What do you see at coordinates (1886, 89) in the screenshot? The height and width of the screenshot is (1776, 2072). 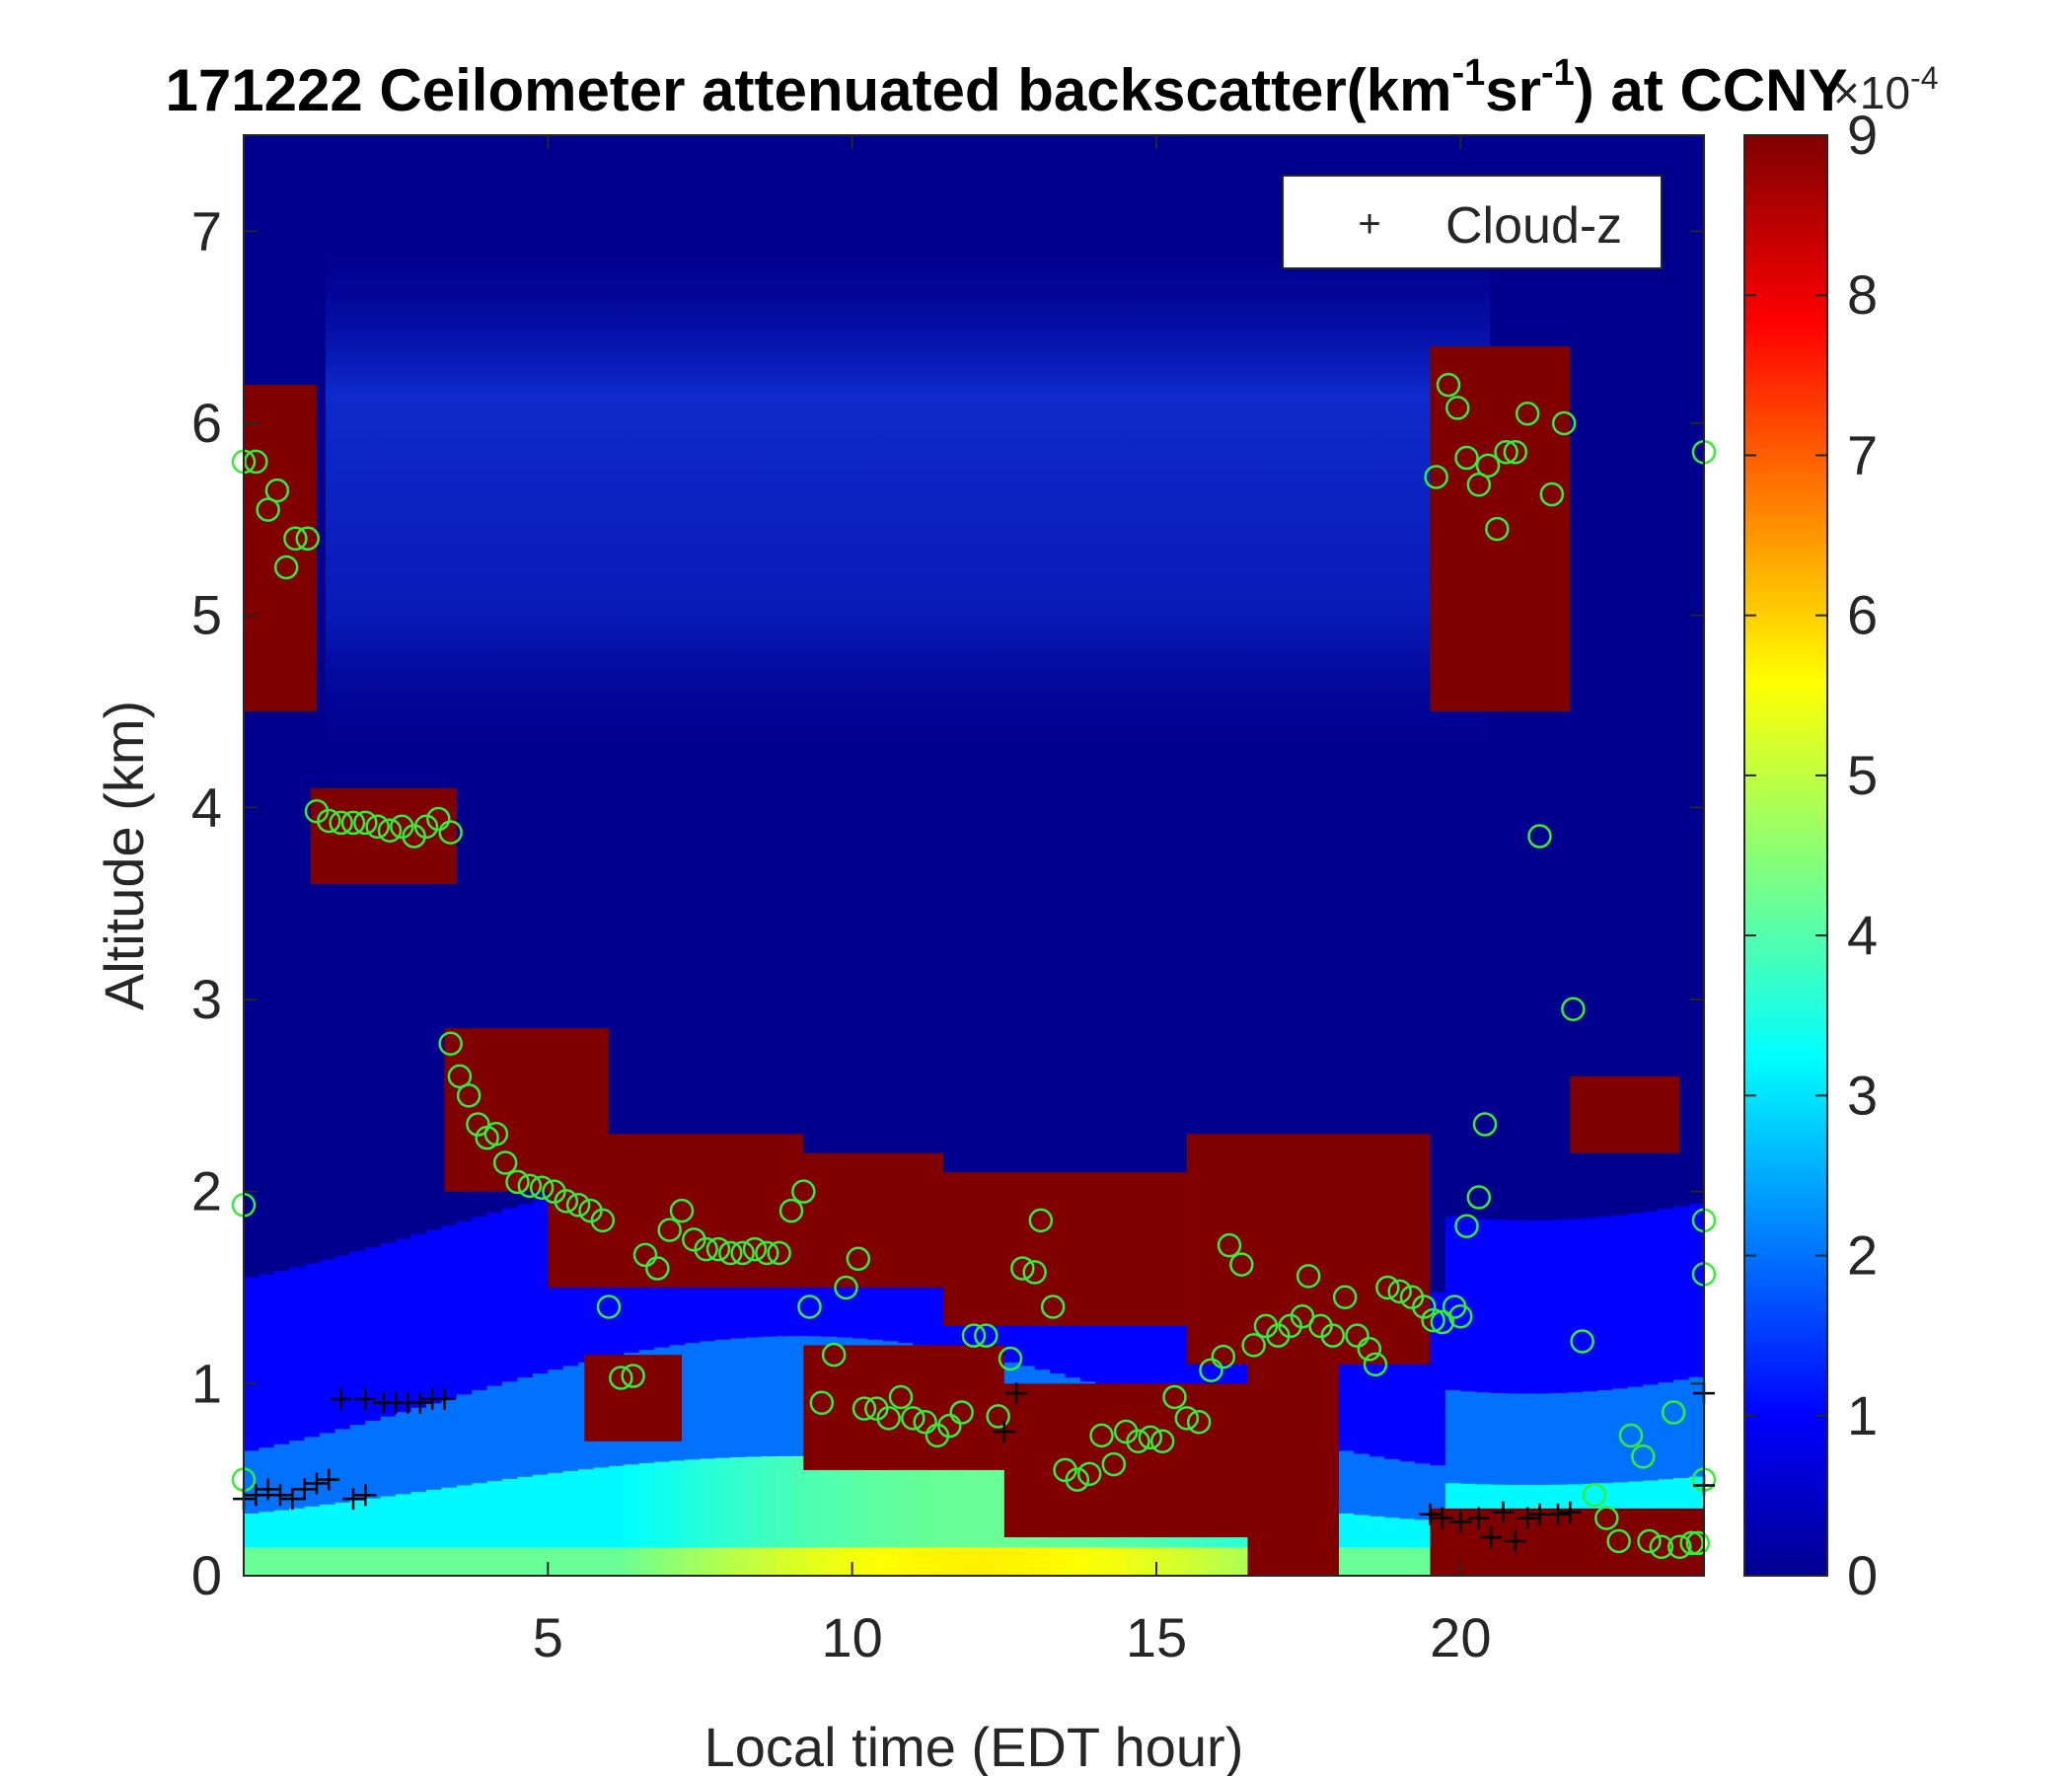 I see `colorbar-exponent: ×10⁻⁴` at bounding box center [1886, 89].